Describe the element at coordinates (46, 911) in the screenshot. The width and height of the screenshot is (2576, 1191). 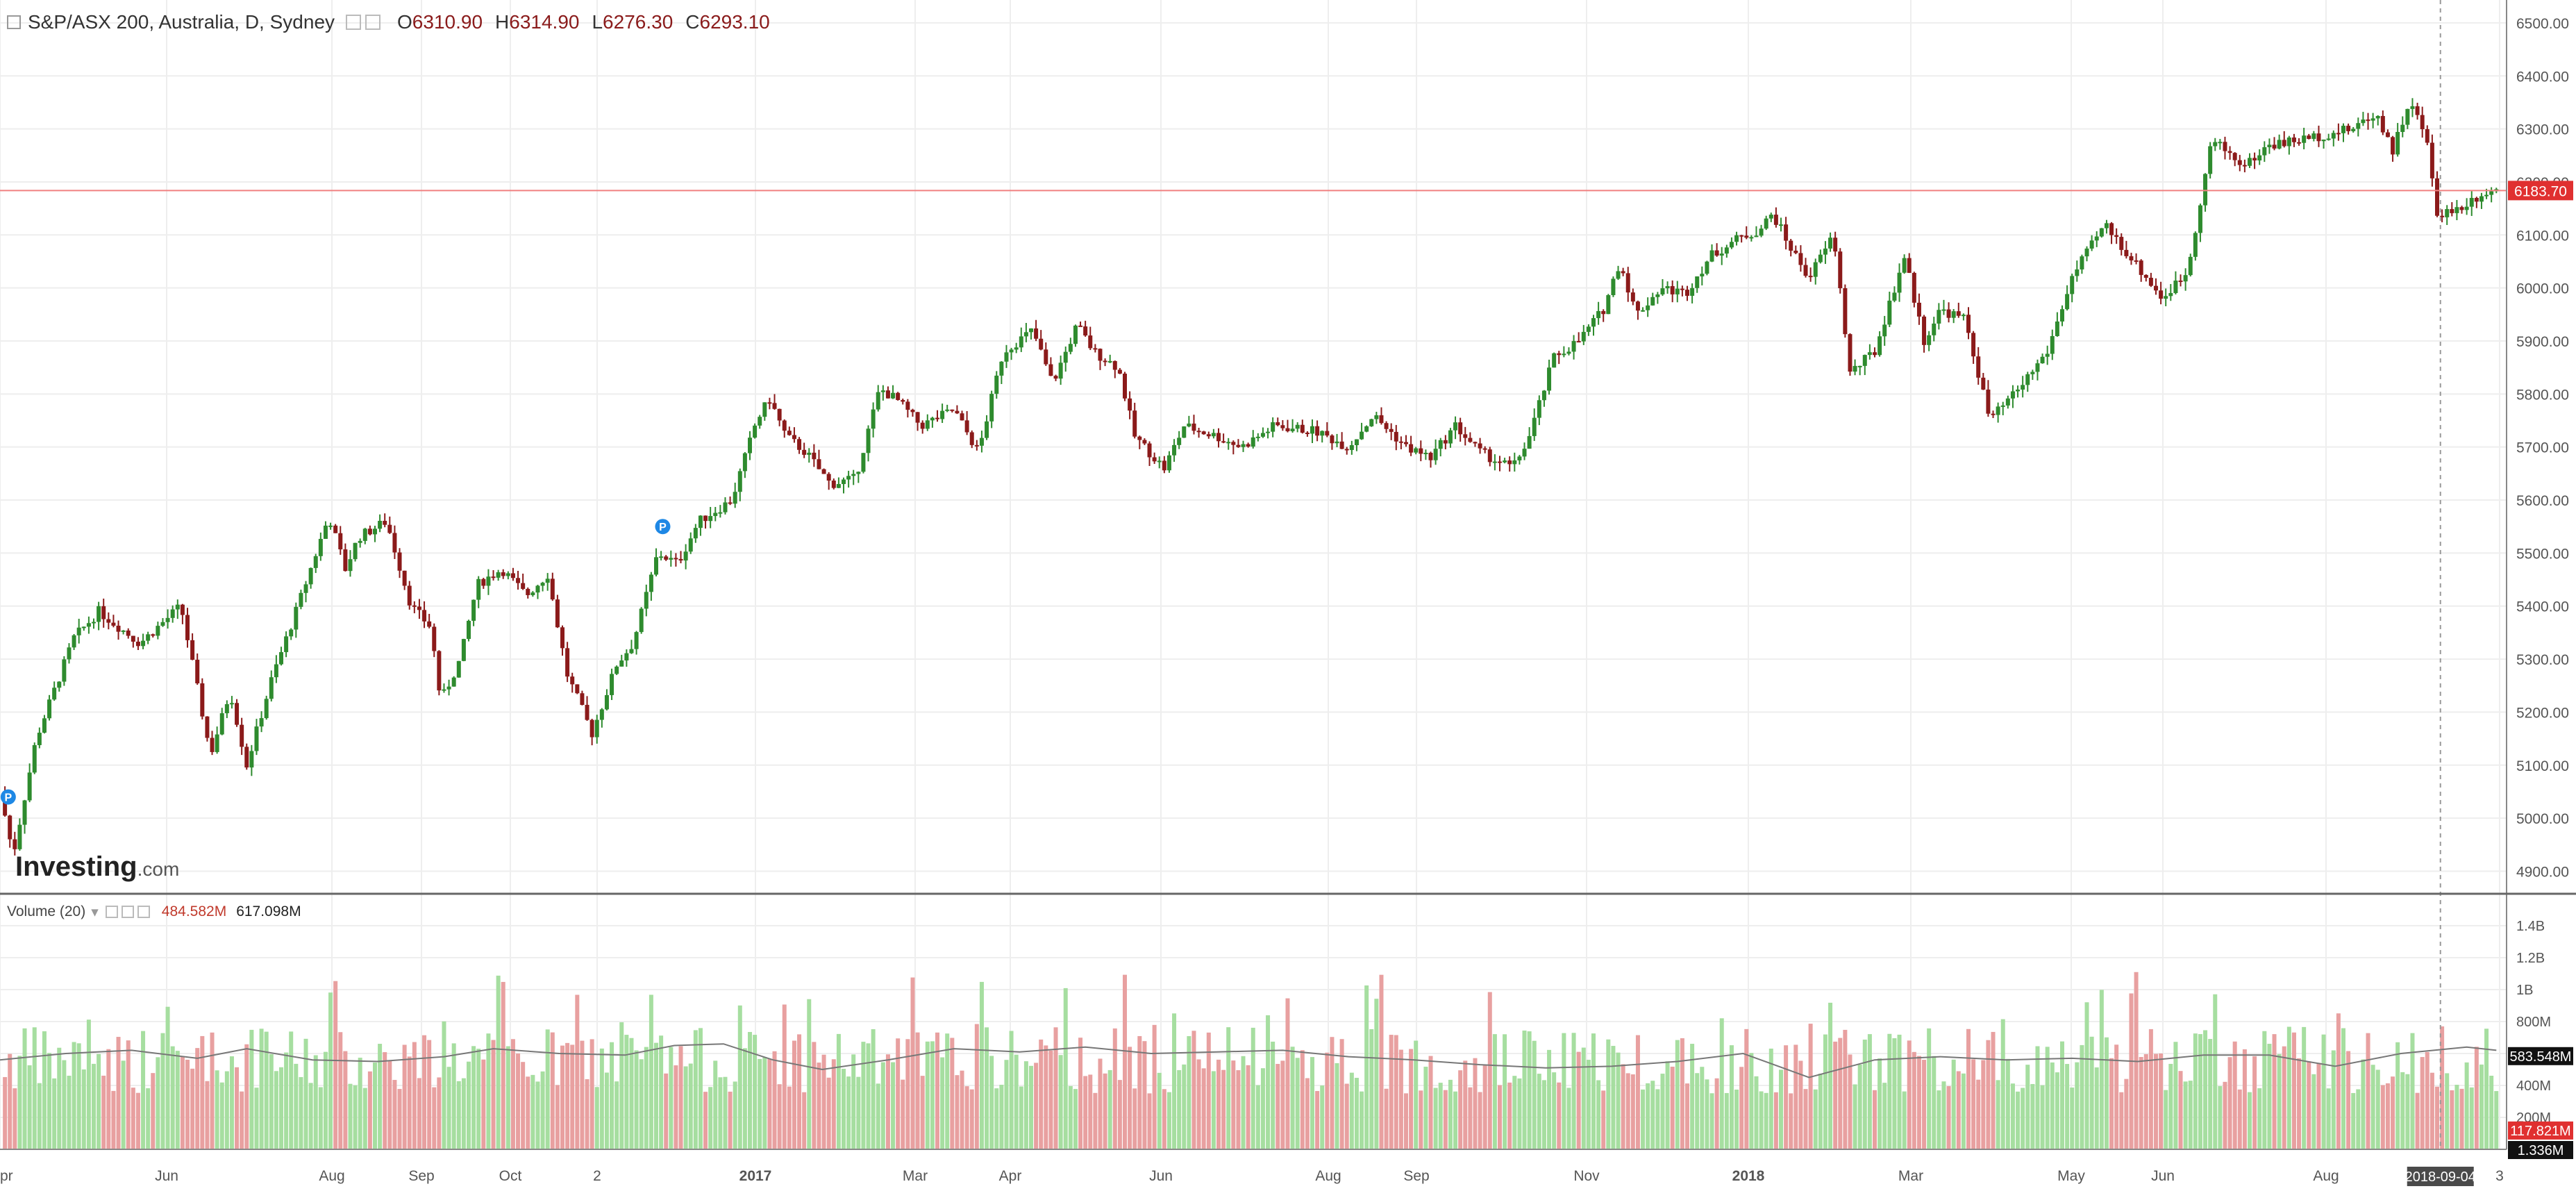
I see `volume-label: Volume (20)` at that location.